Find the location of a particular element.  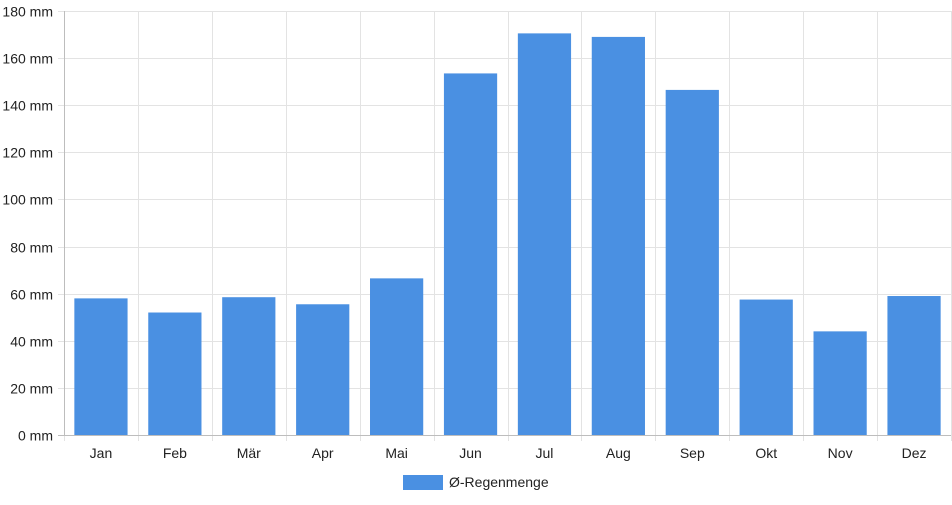

bar-jun is located at coordinates (470, 254).